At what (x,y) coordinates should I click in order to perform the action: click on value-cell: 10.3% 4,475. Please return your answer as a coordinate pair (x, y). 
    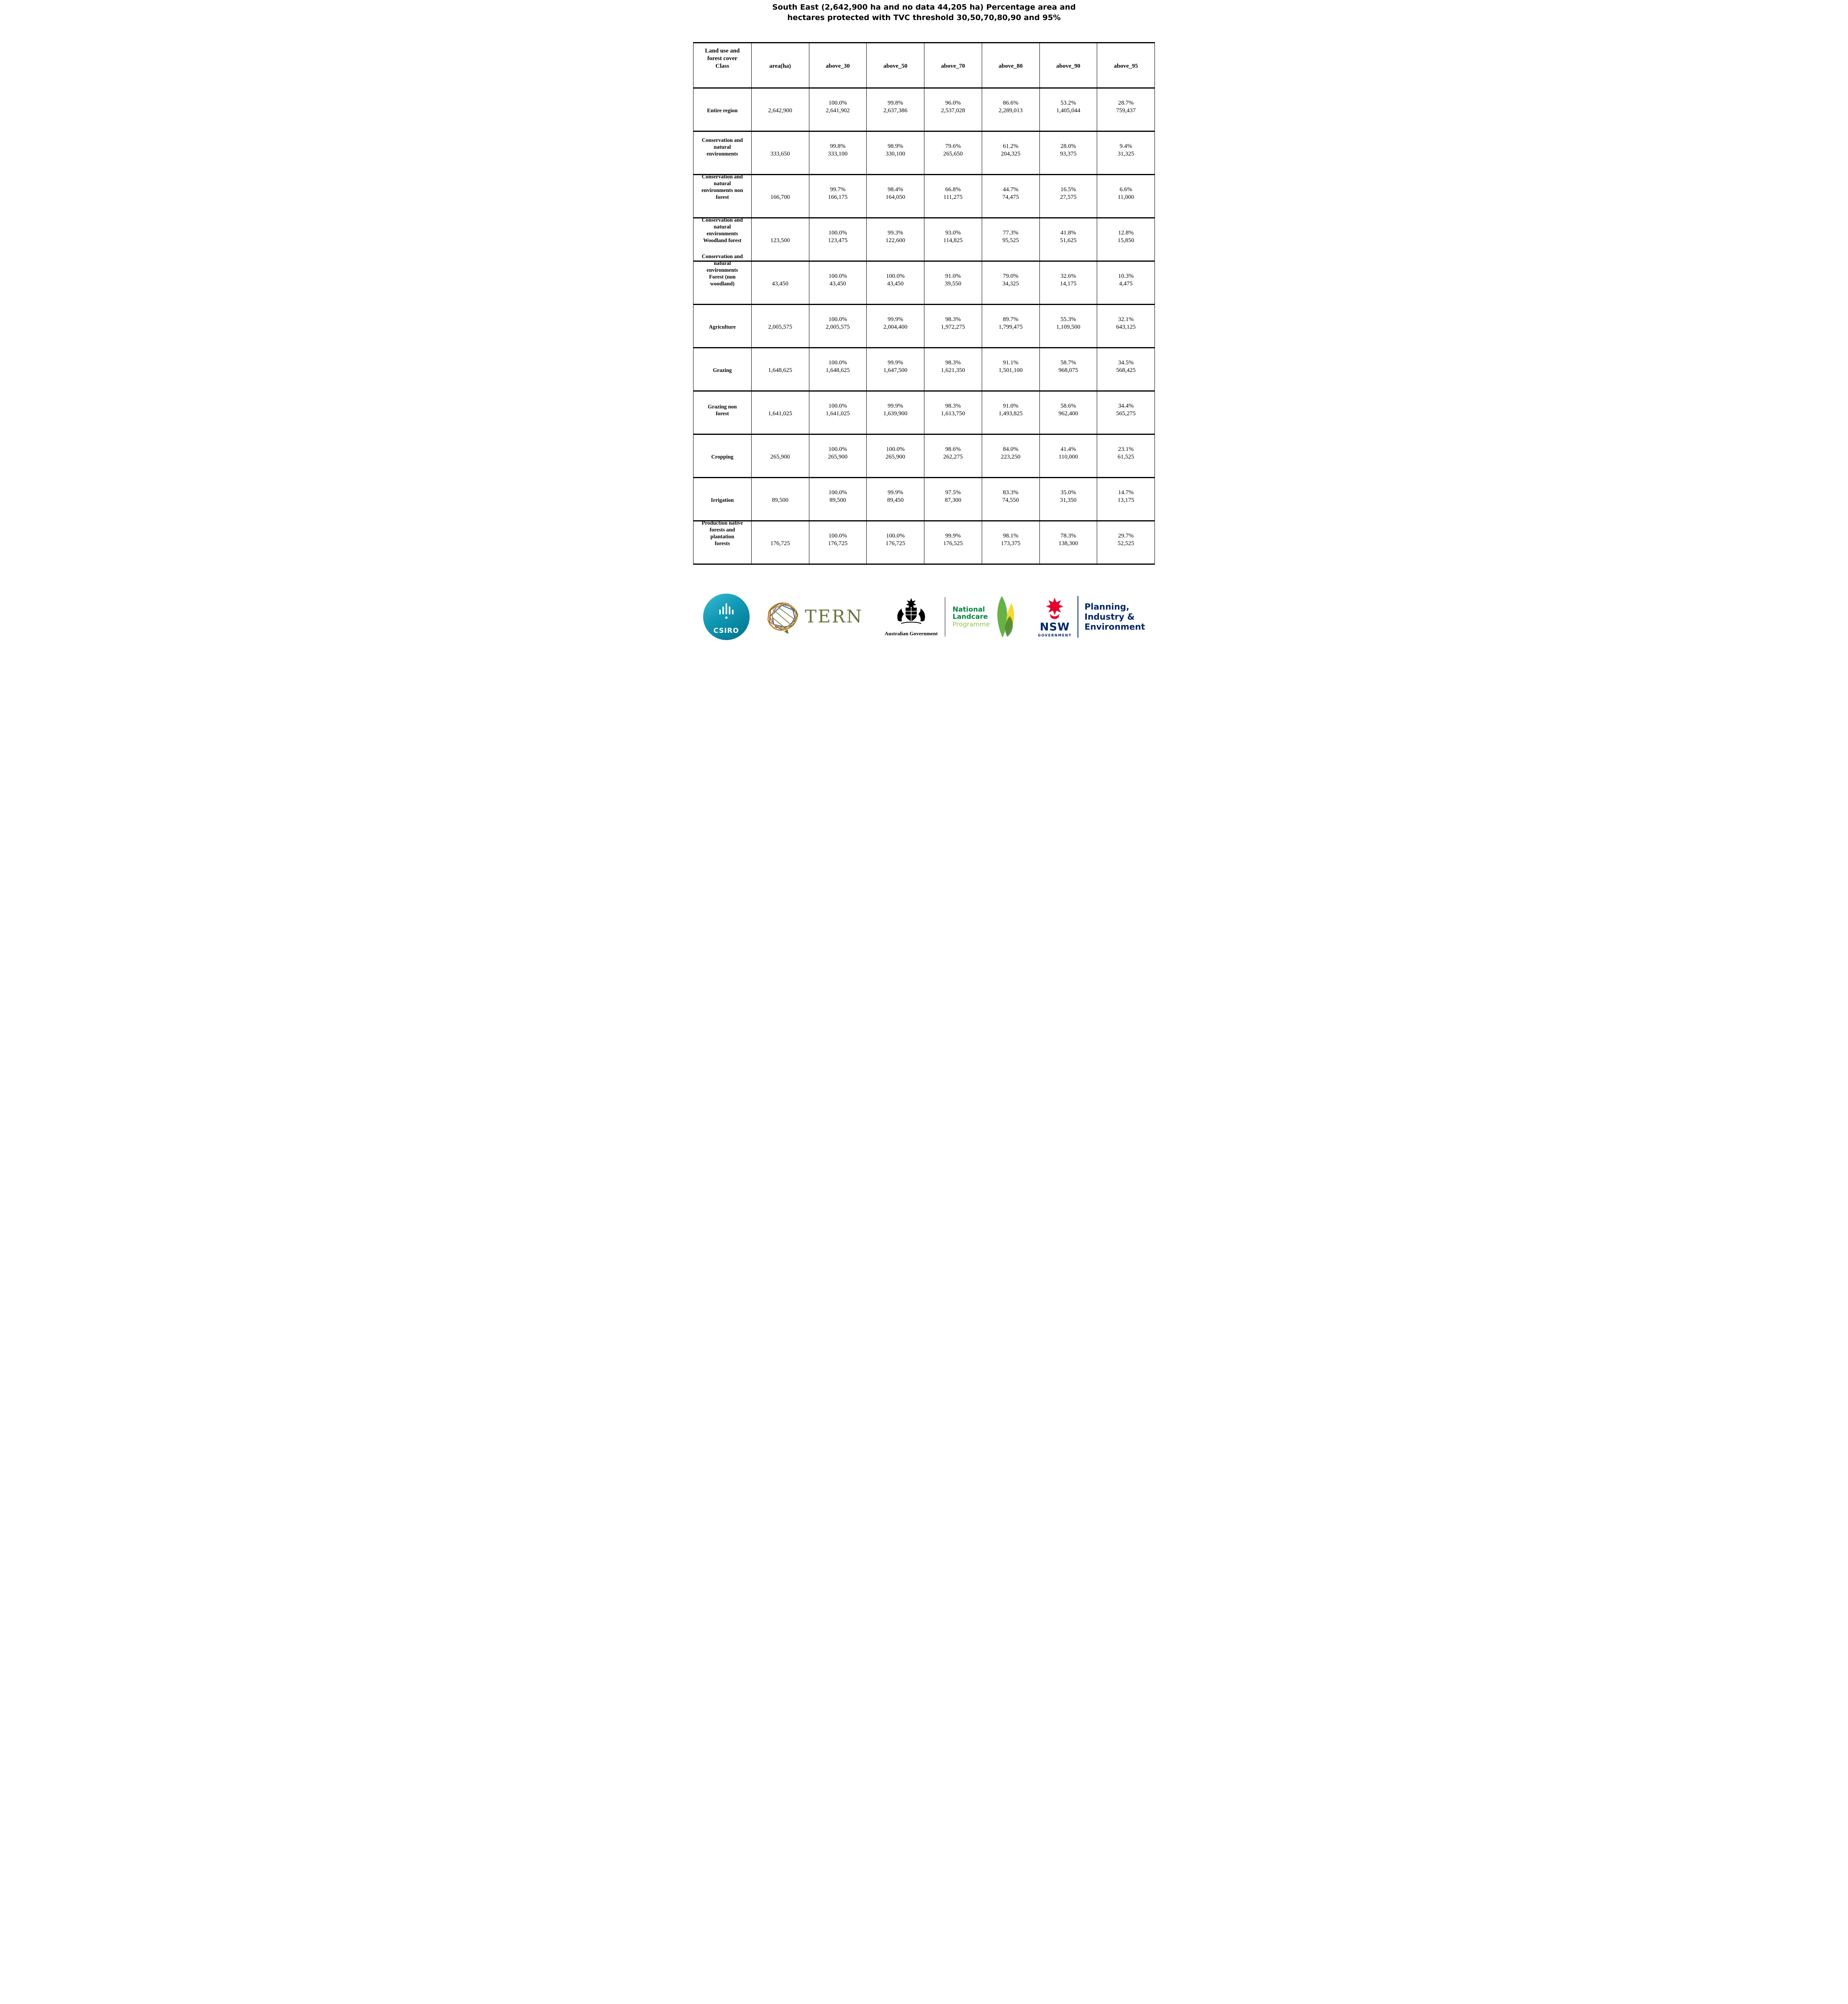
    Looking at the image, I should click on (1125, 282).